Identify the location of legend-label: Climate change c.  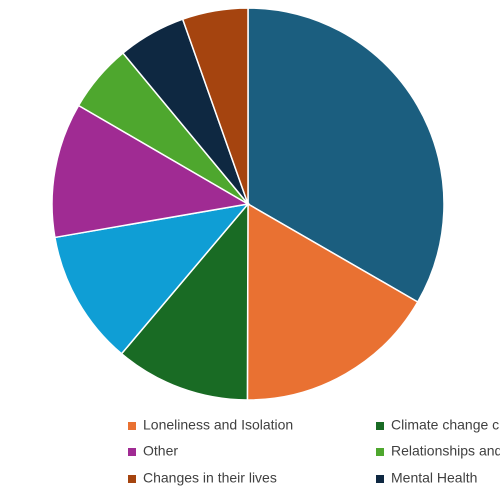
(445, 425).